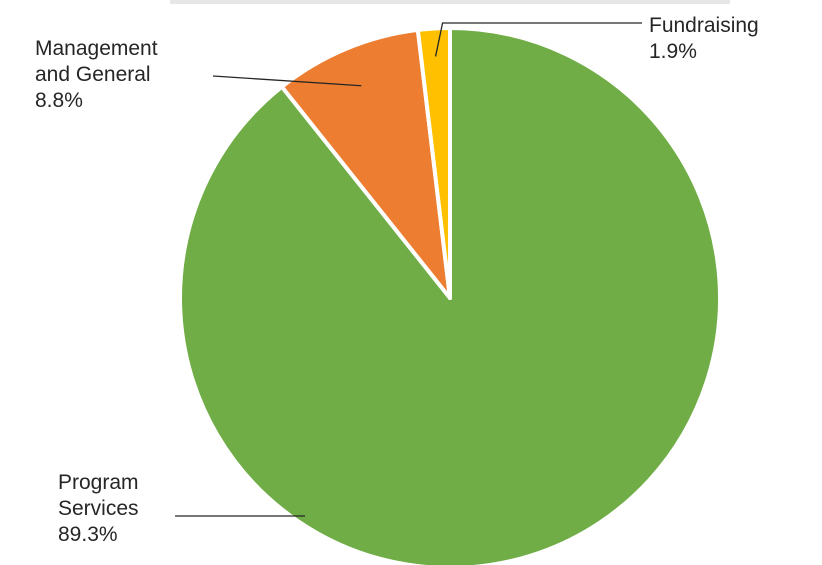 The image size is (822, 565). I want to click on leader-line-fundraising, so click(538, 39).